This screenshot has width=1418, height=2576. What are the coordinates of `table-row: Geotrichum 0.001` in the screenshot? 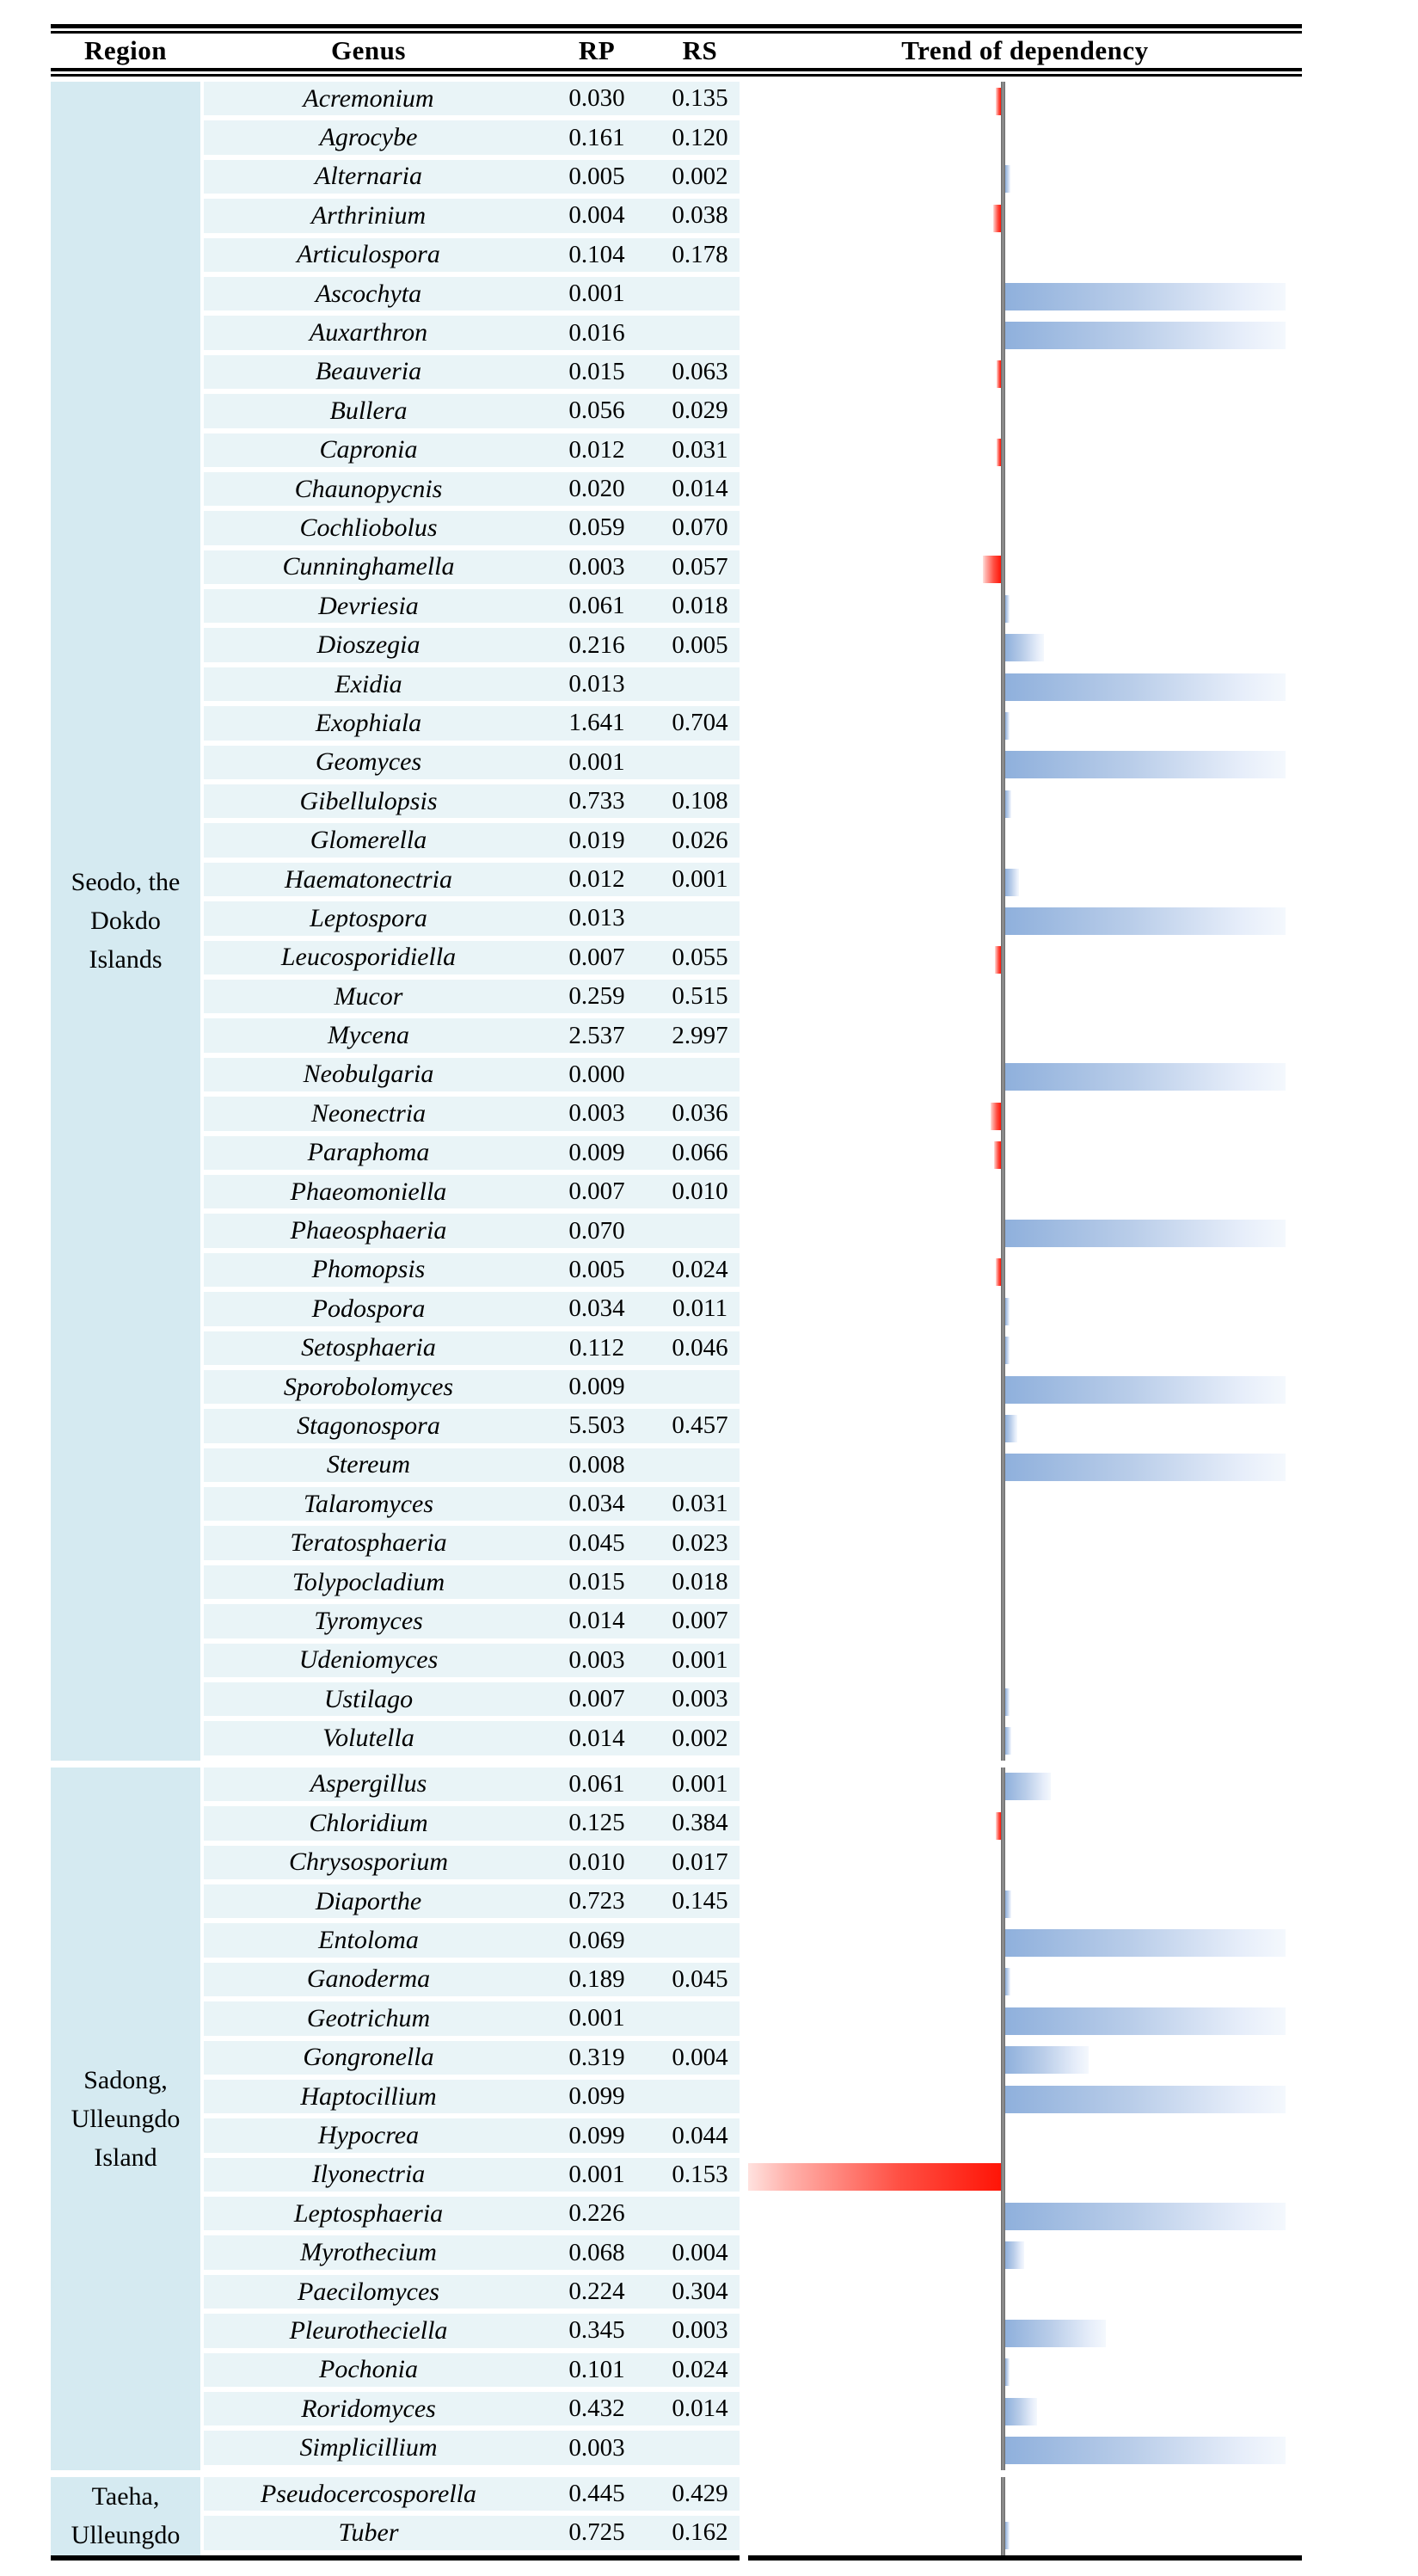 It's located at (753, 2021).